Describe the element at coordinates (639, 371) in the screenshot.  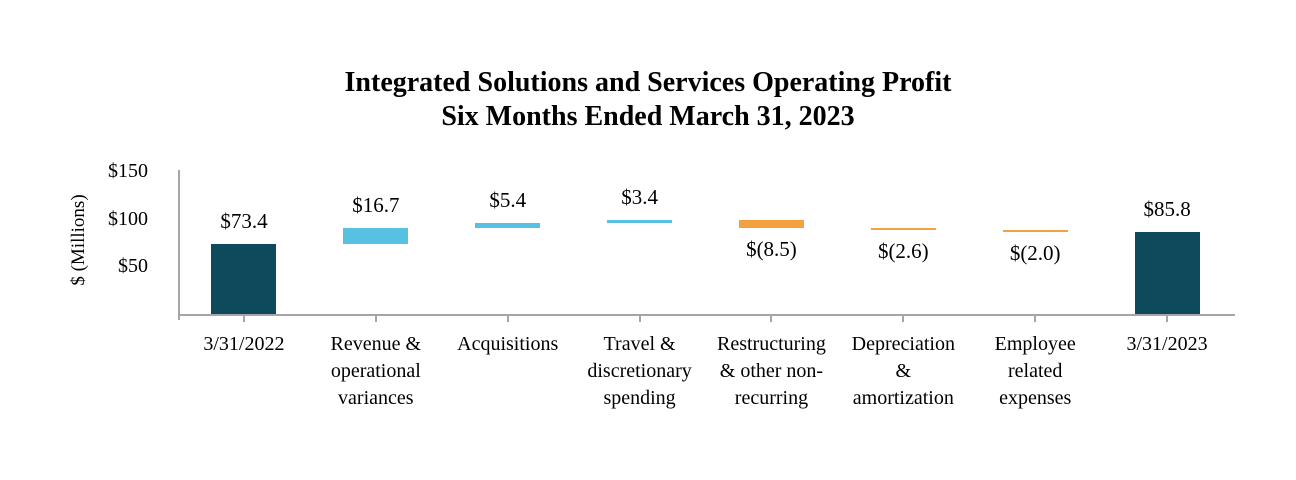
I see `x-axis-category-label: Travel & discretionary spending` at that location.